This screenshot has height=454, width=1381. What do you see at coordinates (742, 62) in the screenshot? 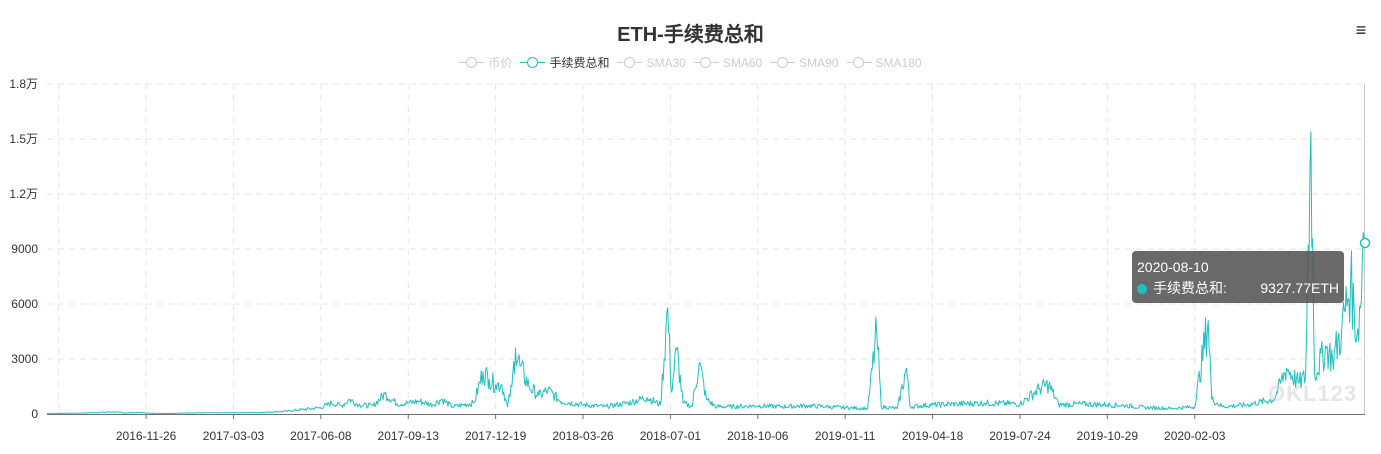
I see `legend-item-label: SMA60` at bounding box center [742, 62].